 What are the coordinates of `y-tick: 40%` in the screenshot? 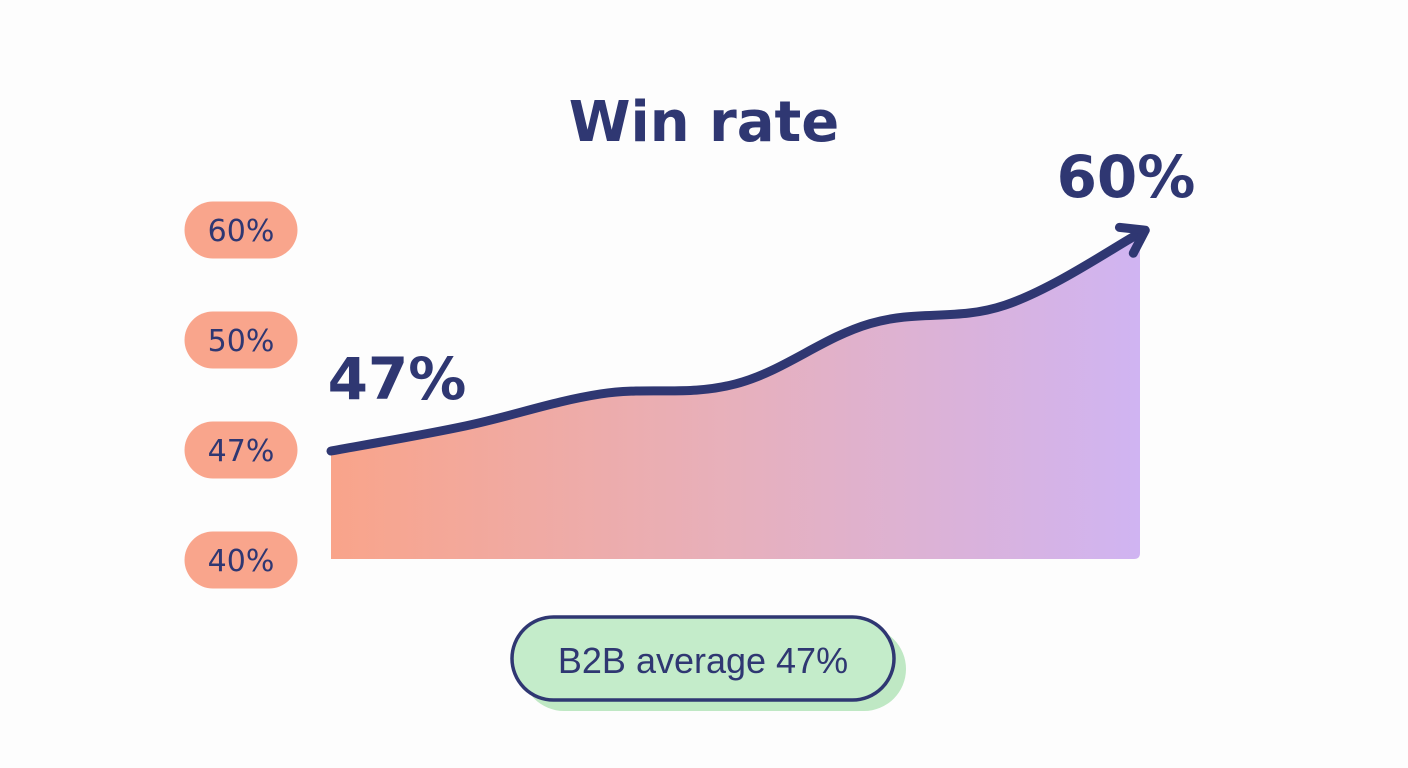 It's located at (241, 560).